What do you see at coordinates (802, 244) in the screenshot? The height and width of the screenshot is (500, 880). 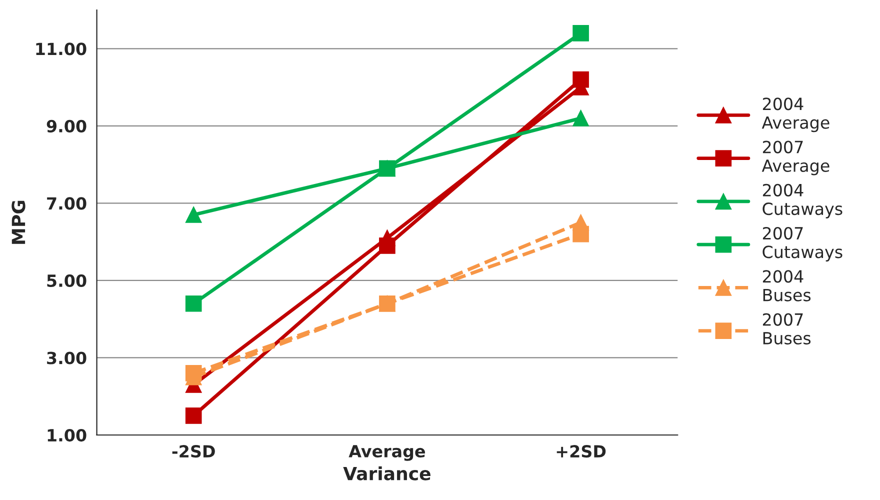 I see `legend-label: 2007 Cutaways` at bounding box center [802, 244].